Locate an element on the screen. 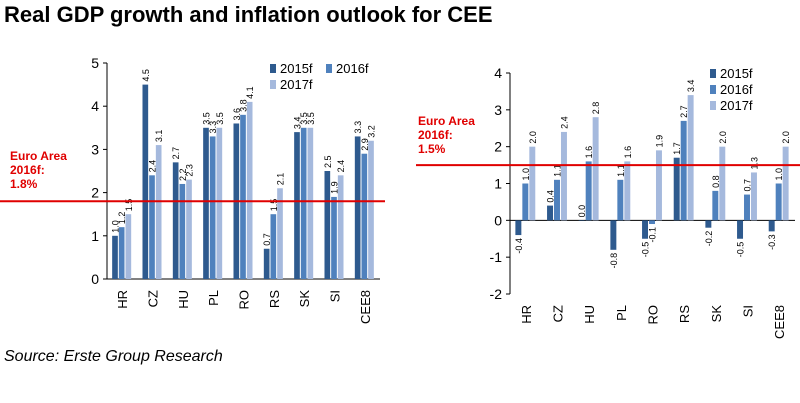 The width and height of the screenshot is (800, 403). category-label: RO is located at coordinates (244, 300).